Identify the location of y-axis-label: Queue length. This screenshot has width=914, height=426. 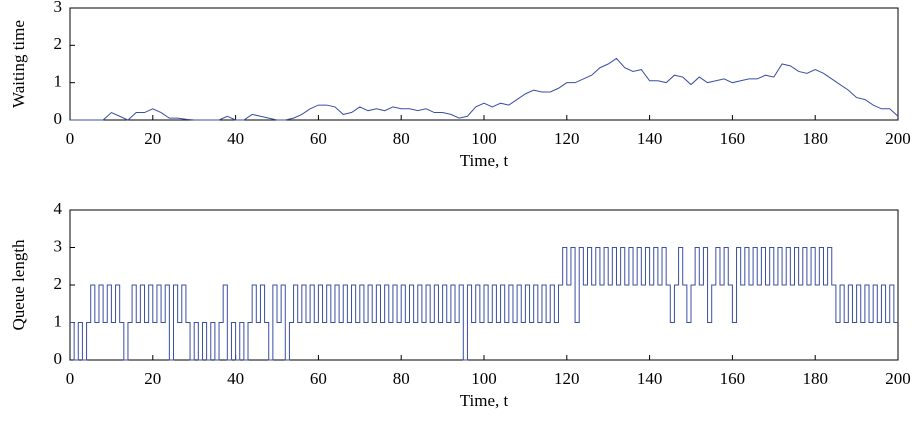
(18, 285).